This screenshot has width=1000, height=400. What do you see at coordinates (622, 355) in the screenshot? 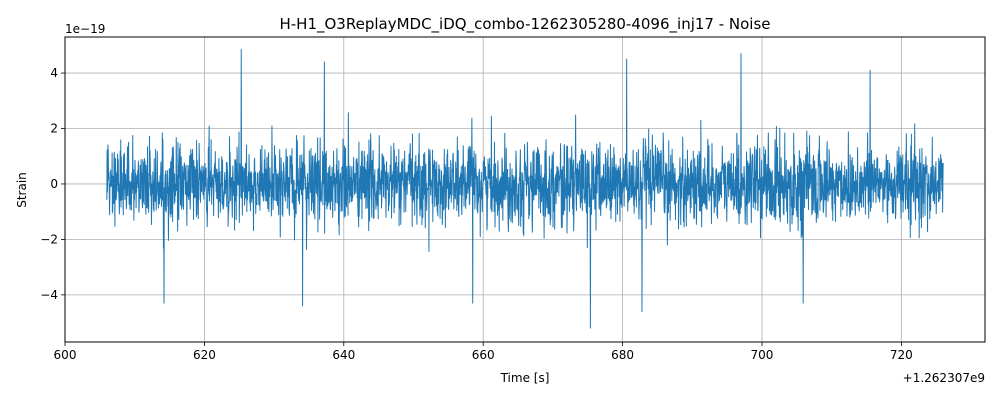
I see `x-tick-label: 680` at bounding box center [622, 355].